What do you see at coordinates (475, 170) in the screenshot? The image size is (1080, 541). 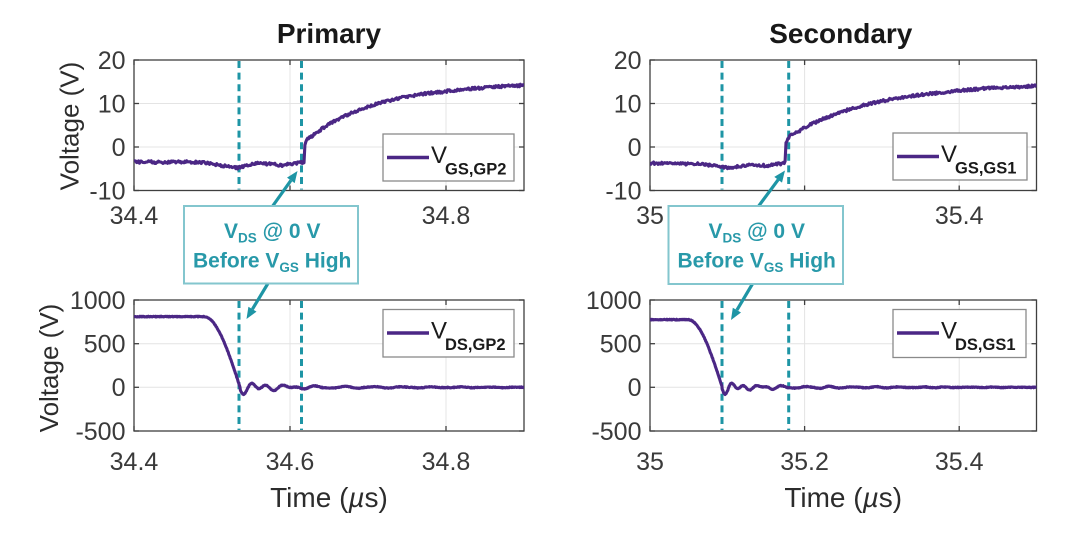 I see `svg-text: GS,GP2` at bounding box center [475, 170].